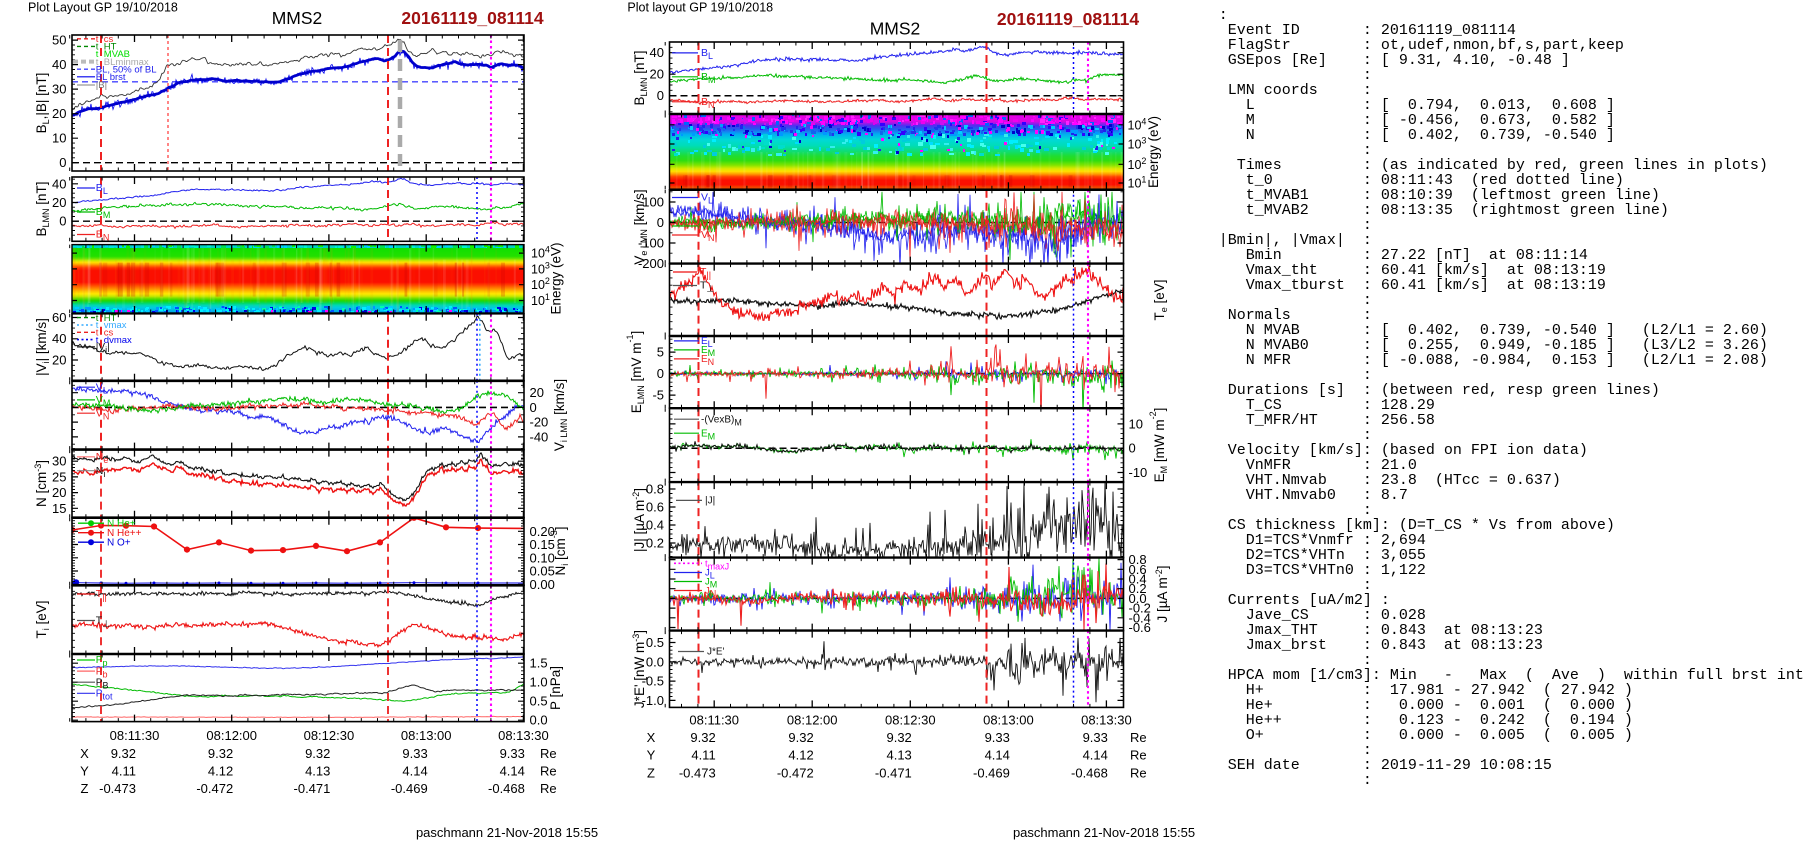 This screenshot has height=841, width=1804. Describe the element at coordinates (103, 348) in the screenshot. I see `svg-text: |Vi|` at that location.